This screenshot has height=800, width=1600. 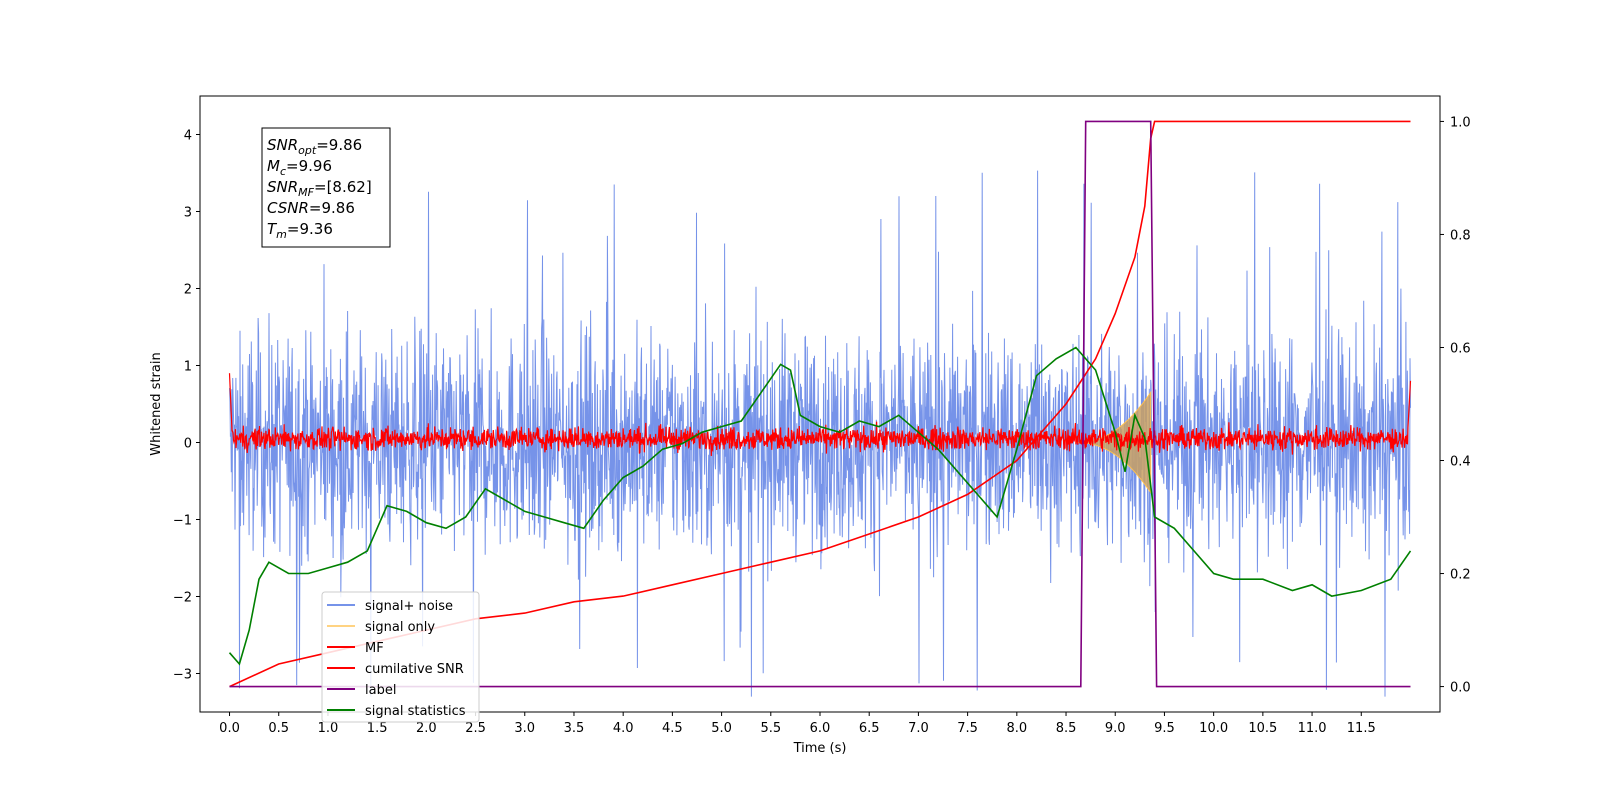 I want to click on y-axis-left: −3 −2 −1 0 1 2 3 4, so click(x=186, y=406).